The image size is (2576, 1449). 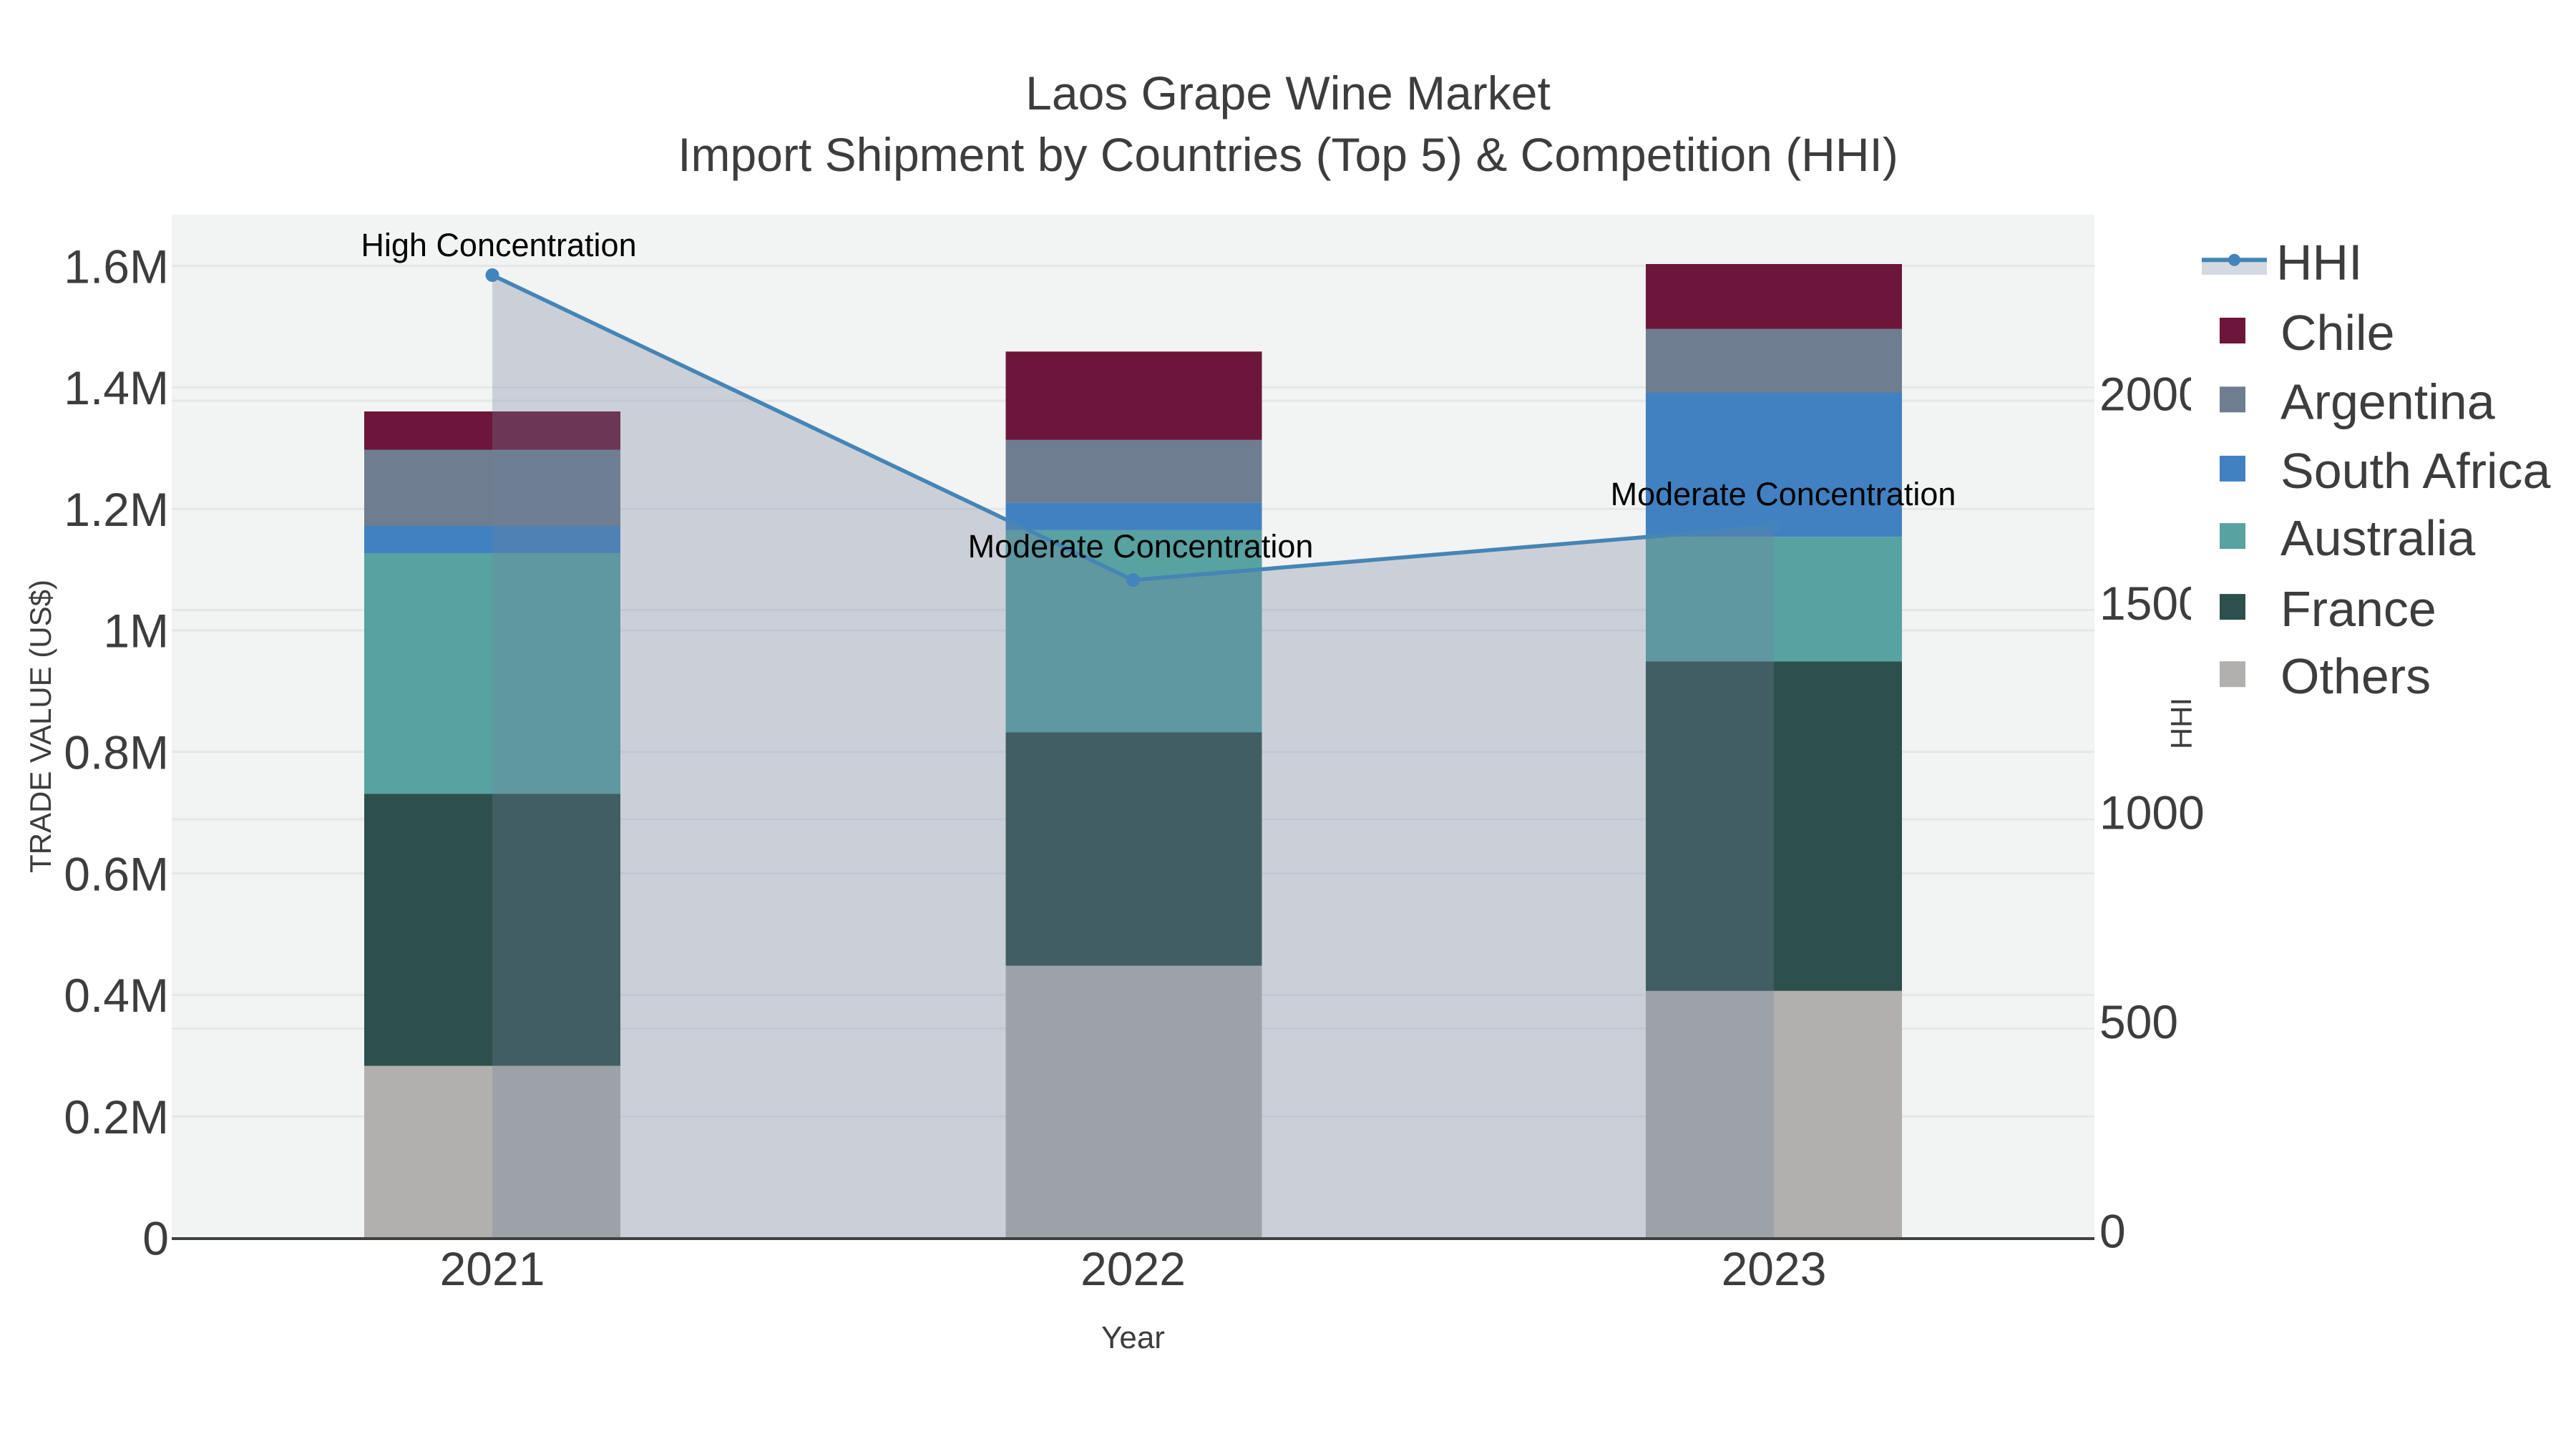 What do you see at coordinates (1133, 1337) in the screenshot?
I see `svg-text: Year` at bounding box center [1133, 1337].